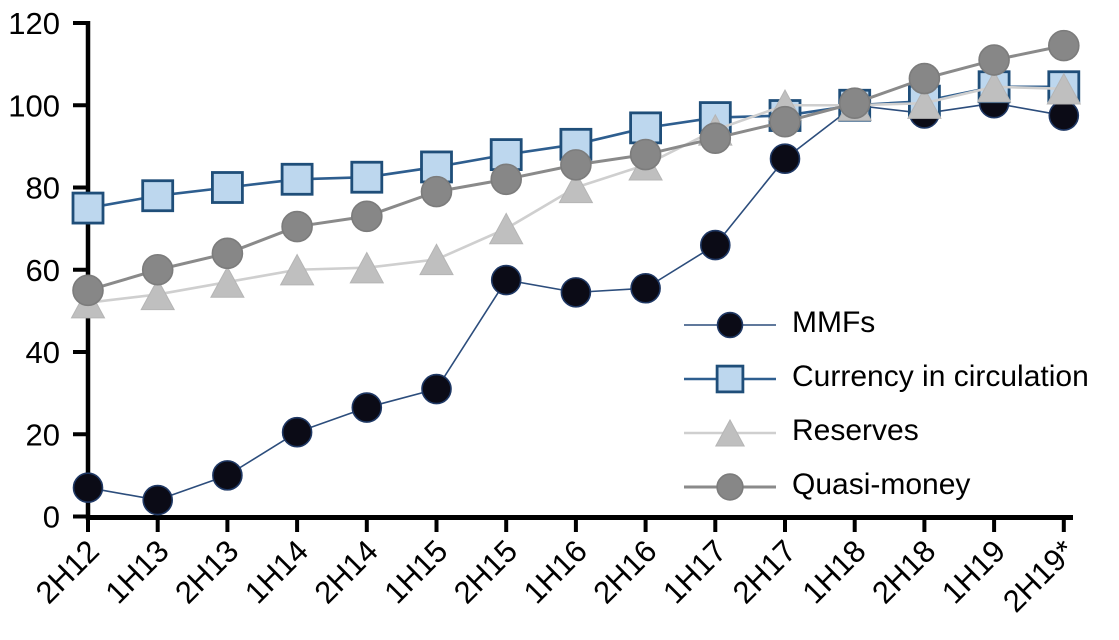 The height and width of the screenshot is (640, 1119). Describe the element at coordinates (415, 571) in the screenshot. I see `x-tick-label-1h15: 1H15` at that location.